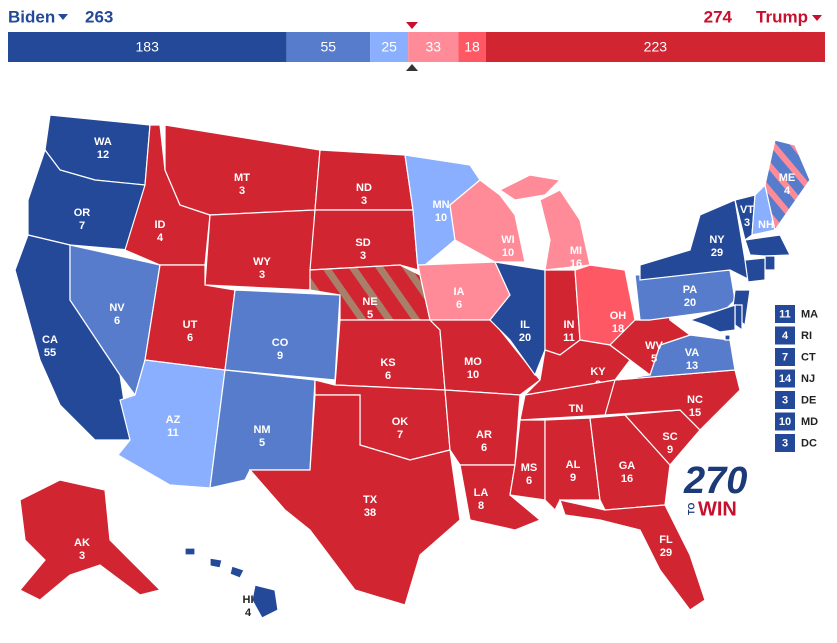 This screenshot has height=643, width=837. I want to click on state: CO9, so click(282, 335).